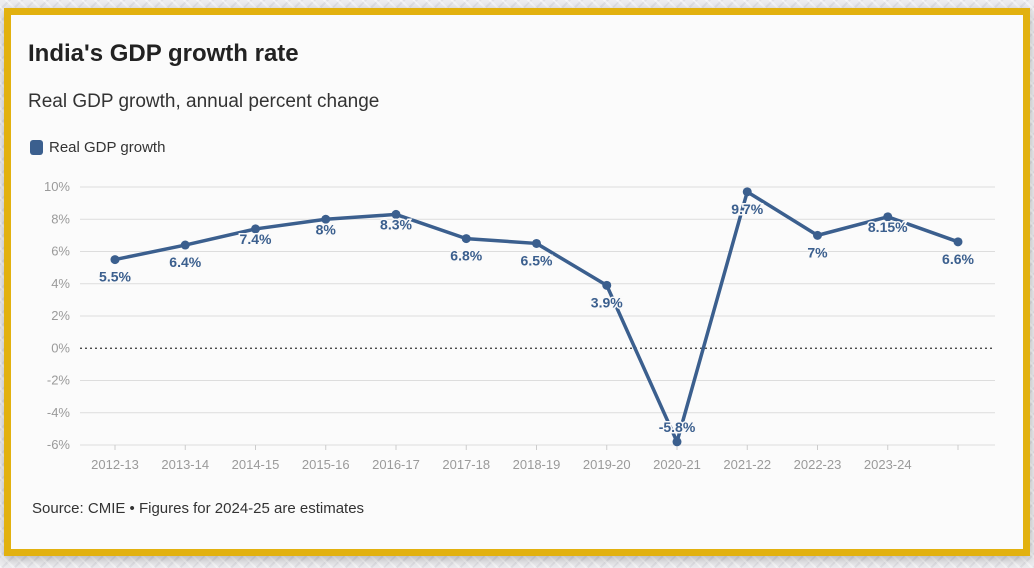  I want to click on y-tick-label: 6%, so click(60, 251).